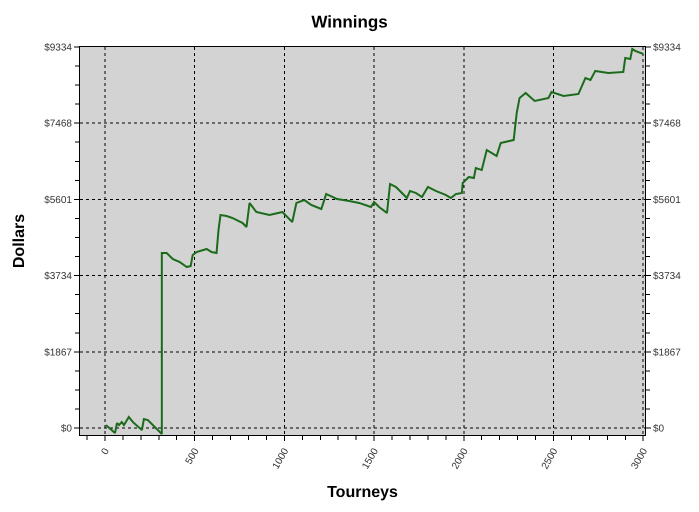 The width and height of the screenshot is (699, 512). What do you see at coordinates (58, 352) in the screenshot?
I see `y-tick-label: $1867` at bounding box center [58, 352].